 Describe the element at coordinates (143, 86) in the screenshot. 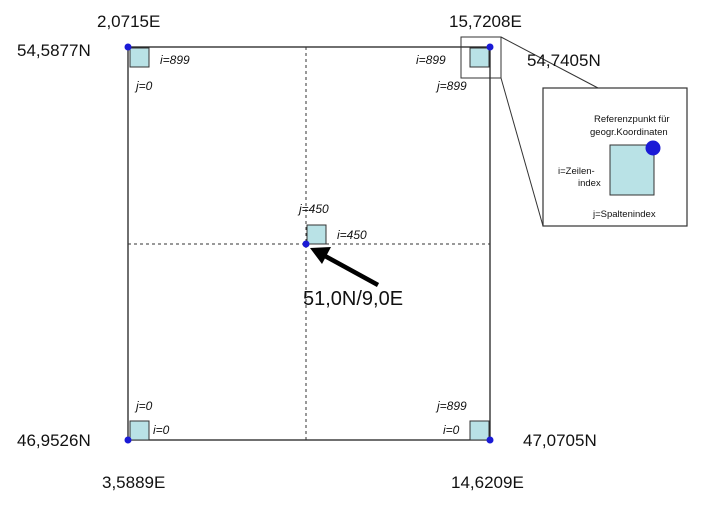

I see `top-left-j: j=0` at that location.